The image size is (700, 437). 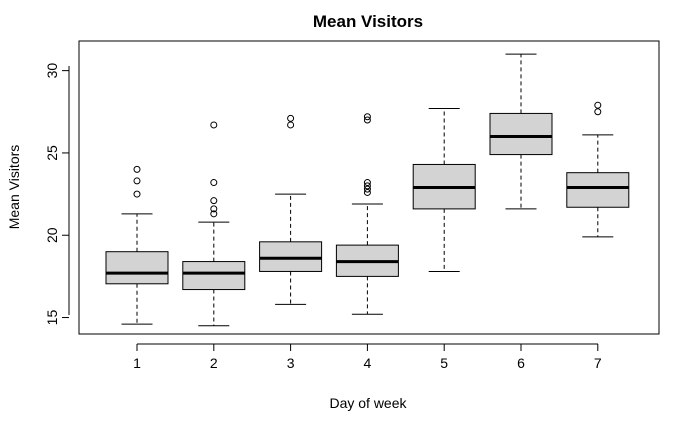 I want to click on x-tick-label: 5, so click(x=444, y=363).